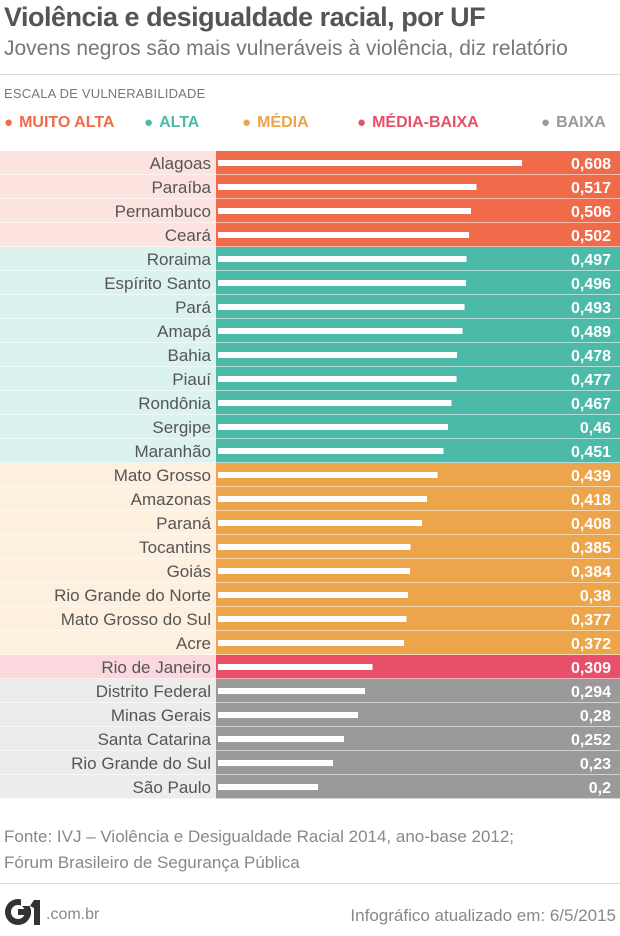  I want to click on bar-amapá, so click(340, 331).